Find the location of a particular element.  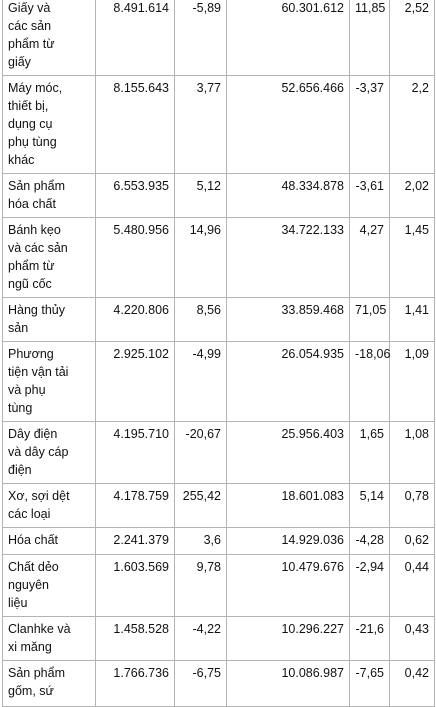

value-cell: 8.491.614 is located at coordinates (135, 38).